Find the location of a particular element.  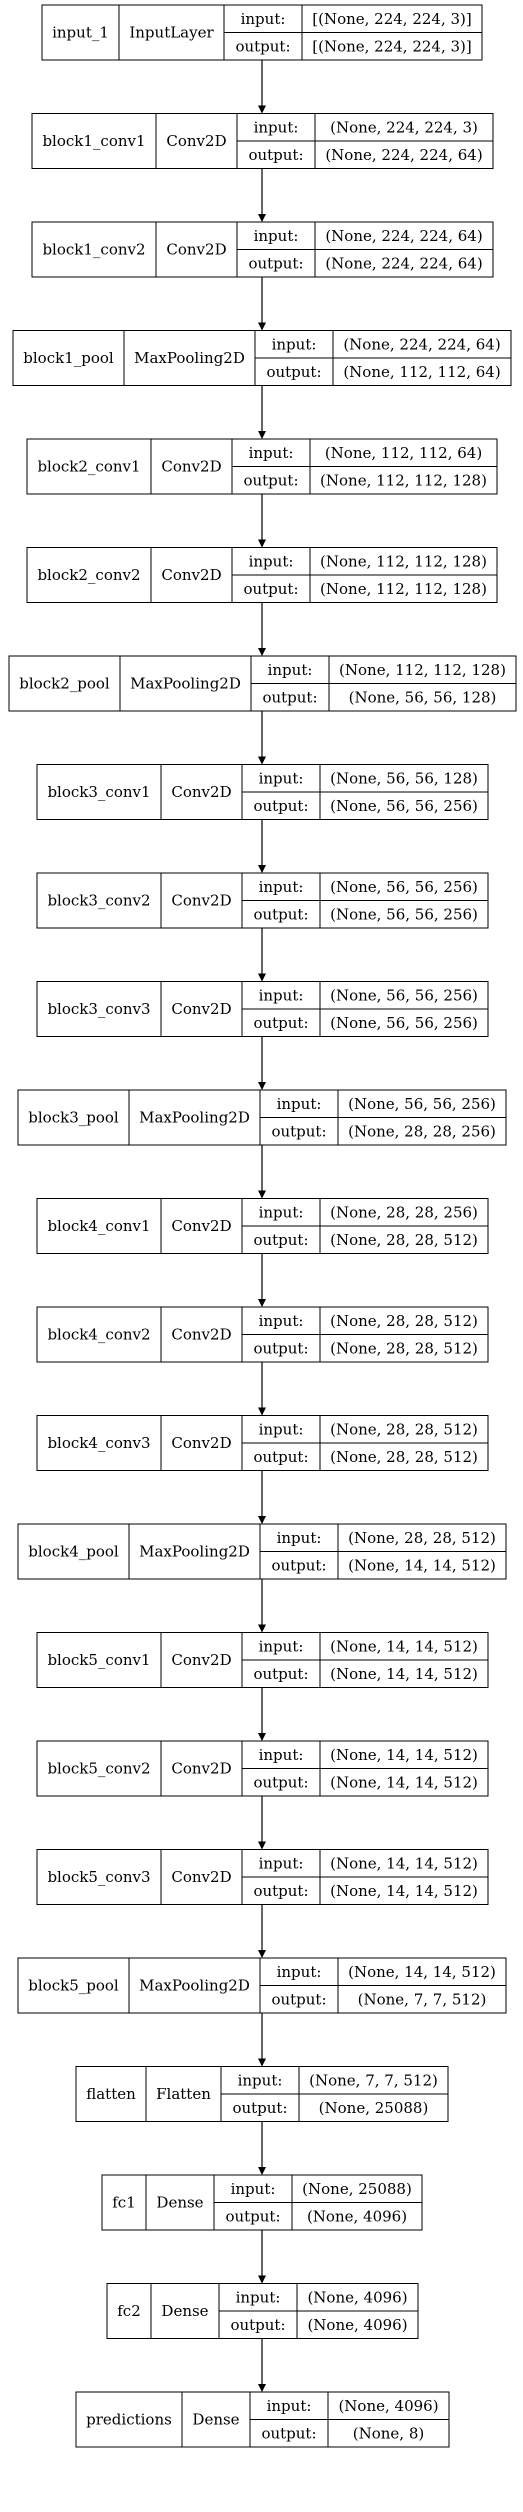

layer-name: block5_pool is located at coordinates (73, 1986).